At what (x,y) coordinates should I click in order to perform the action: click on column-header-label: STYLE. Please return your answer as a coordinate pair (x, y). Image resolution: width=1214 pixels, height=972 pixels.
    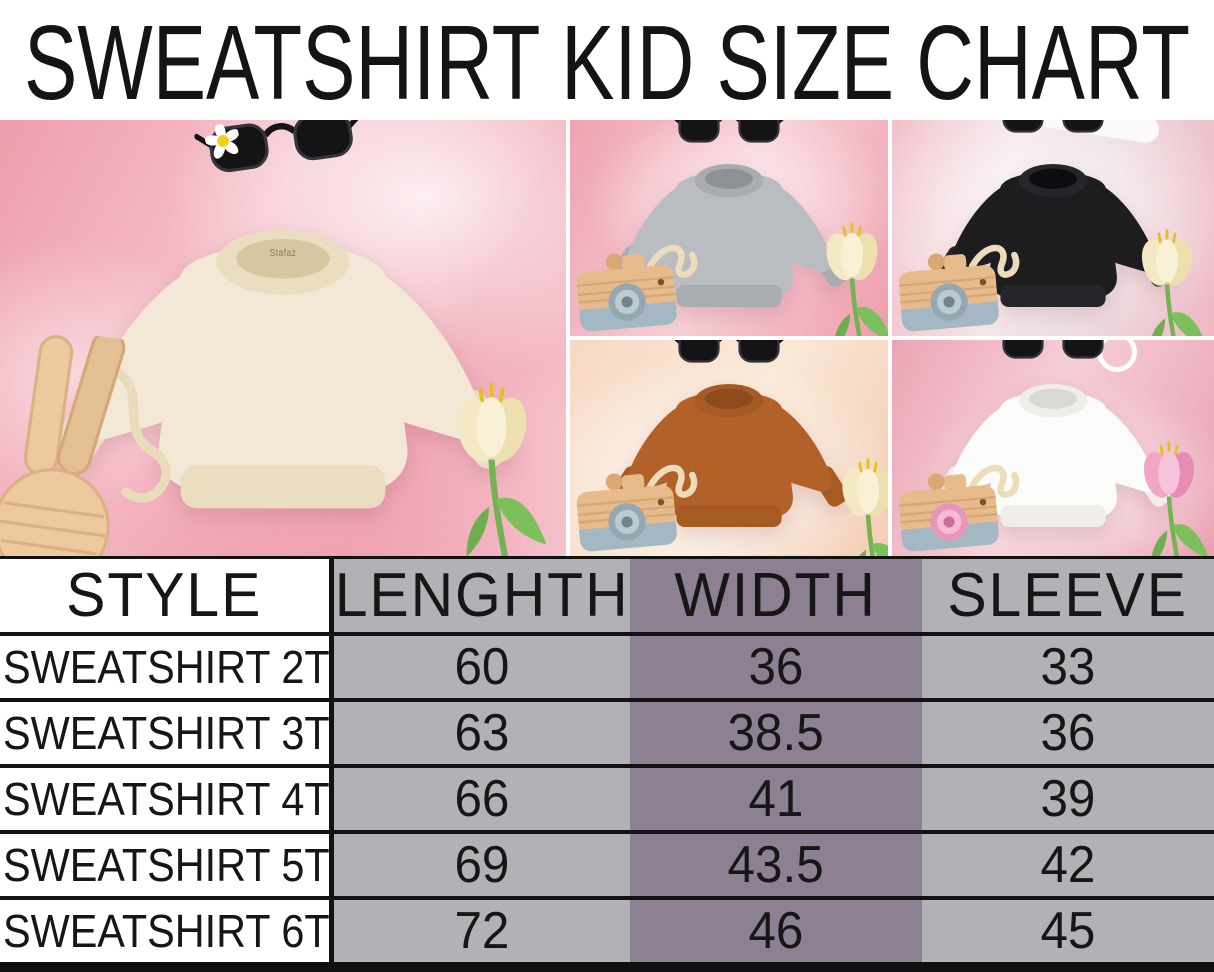
    Looking at the image, I should click on (164, 595).